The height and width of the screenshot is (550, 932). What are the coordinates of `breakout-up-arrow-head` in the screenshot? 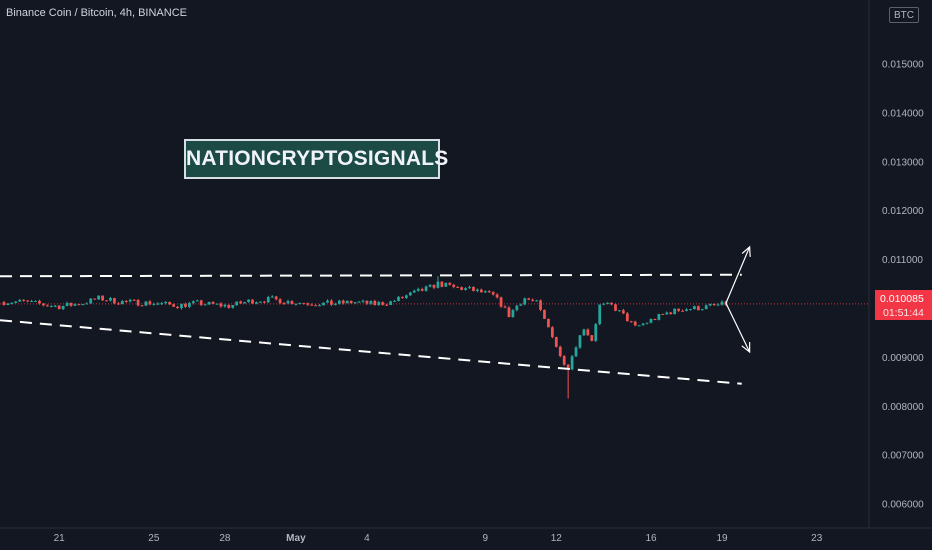 It's located at (746, 251).